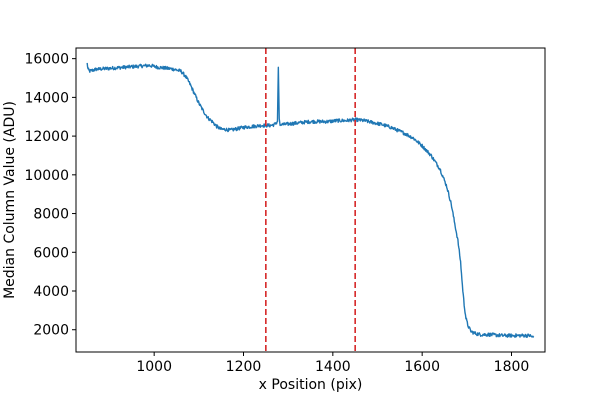  Describe the element at coordinates (311, 385) in the screenshot. I see `x-axis-label: x Position (pix)` at that location.